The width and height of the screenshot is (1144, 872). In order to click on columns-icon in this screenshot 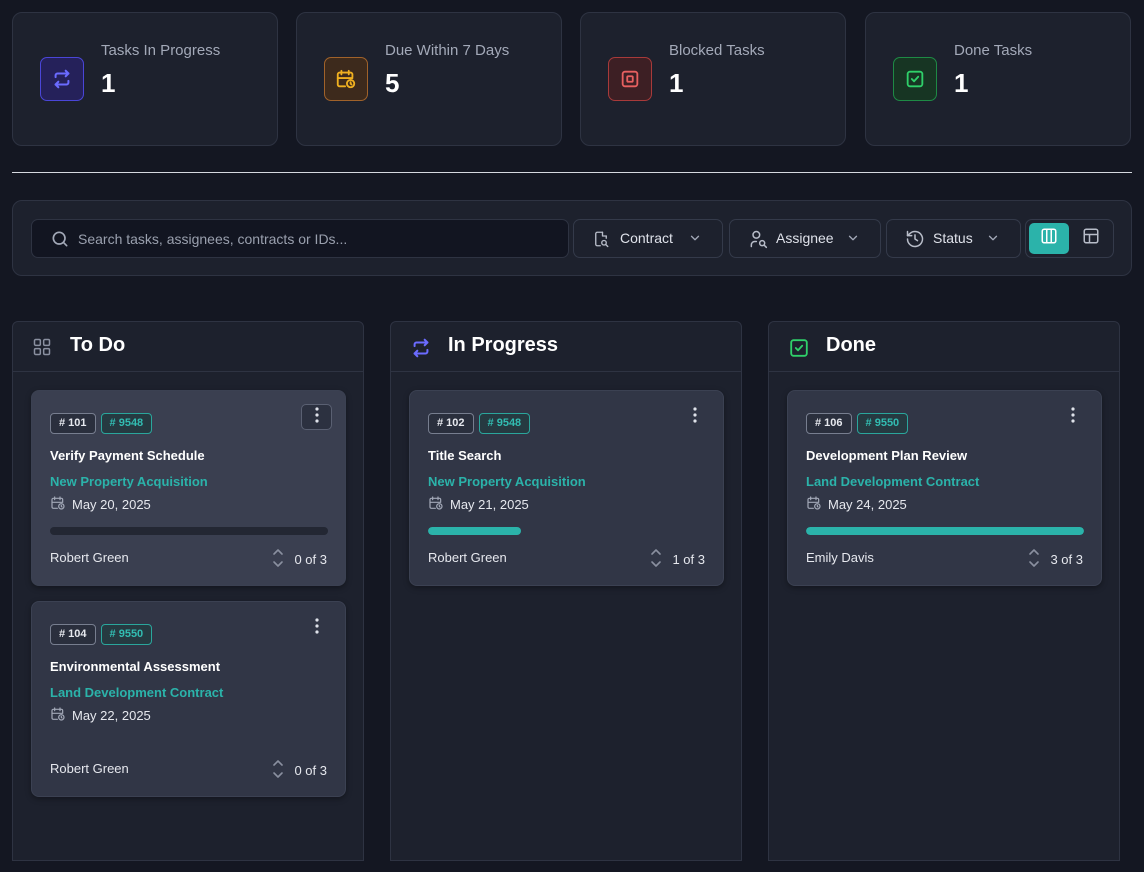, I will do `click(1049, 238)`.